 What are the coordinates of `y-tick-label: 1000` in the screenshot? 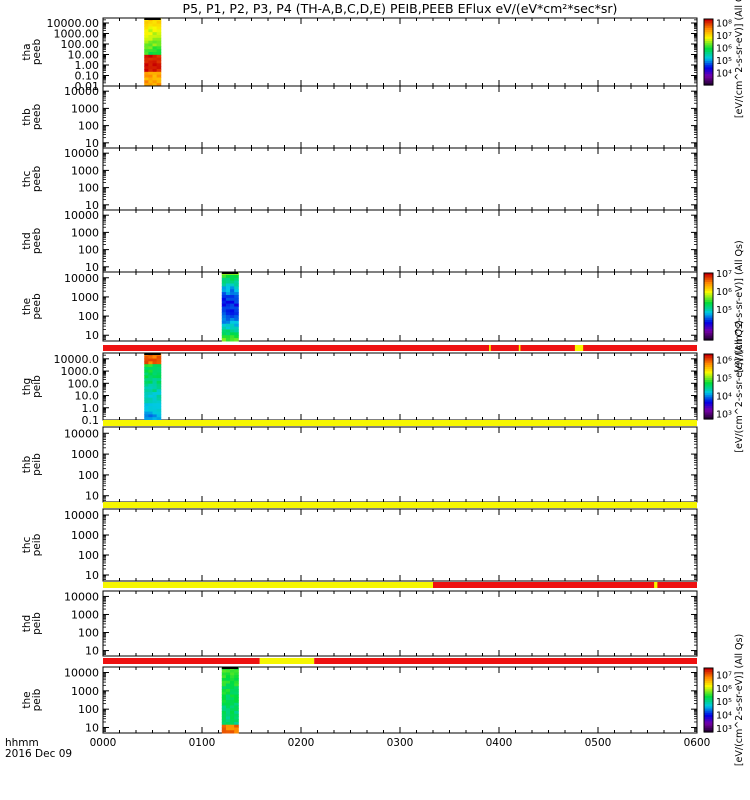 It's located at (85, 691).